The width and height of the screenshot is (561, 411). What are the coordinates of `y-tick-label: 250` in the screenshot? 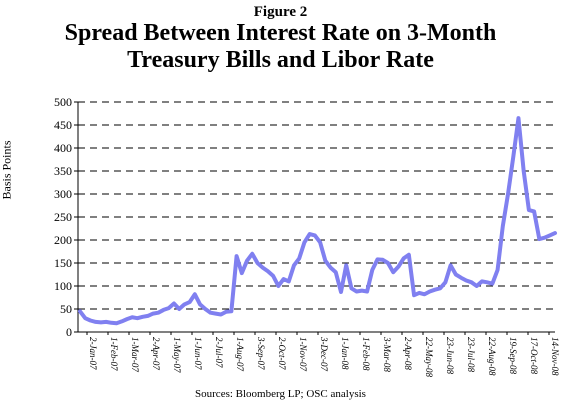 It's located at (63, 217).